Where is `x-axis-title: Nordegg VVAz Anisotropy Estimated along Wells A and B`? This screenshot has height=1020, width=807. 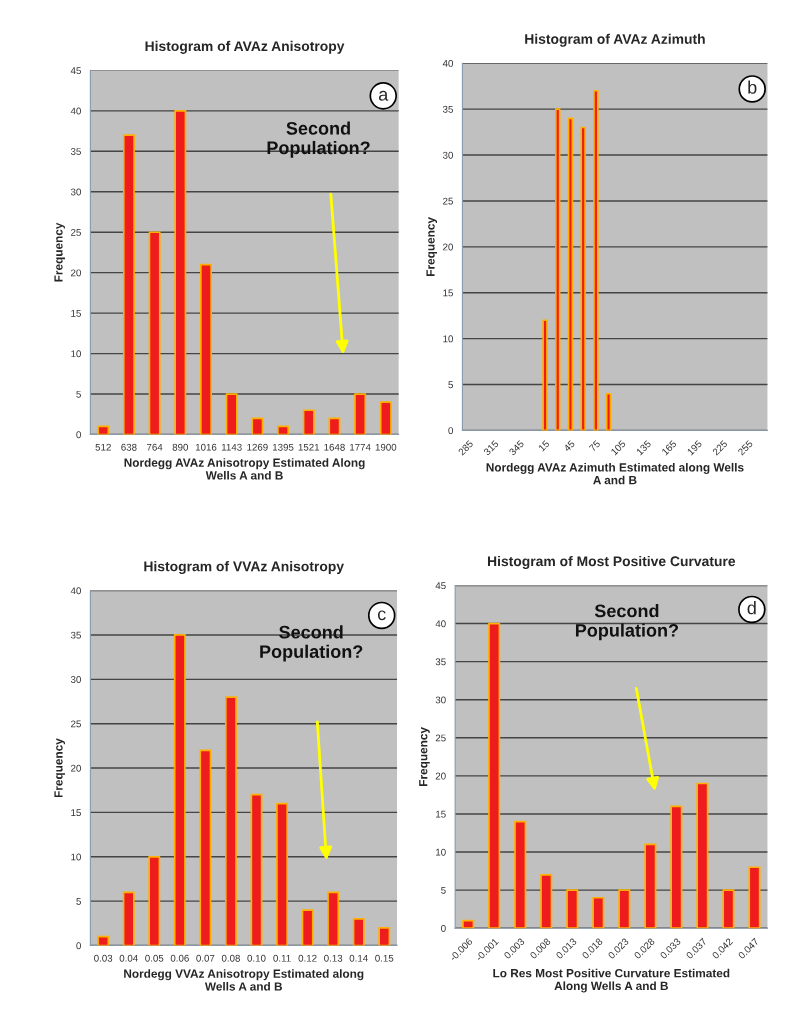 x-axis-title: Nordegg VVAz Anisotropy Estimated along Wells A and B is located at coordinates (244, 980).